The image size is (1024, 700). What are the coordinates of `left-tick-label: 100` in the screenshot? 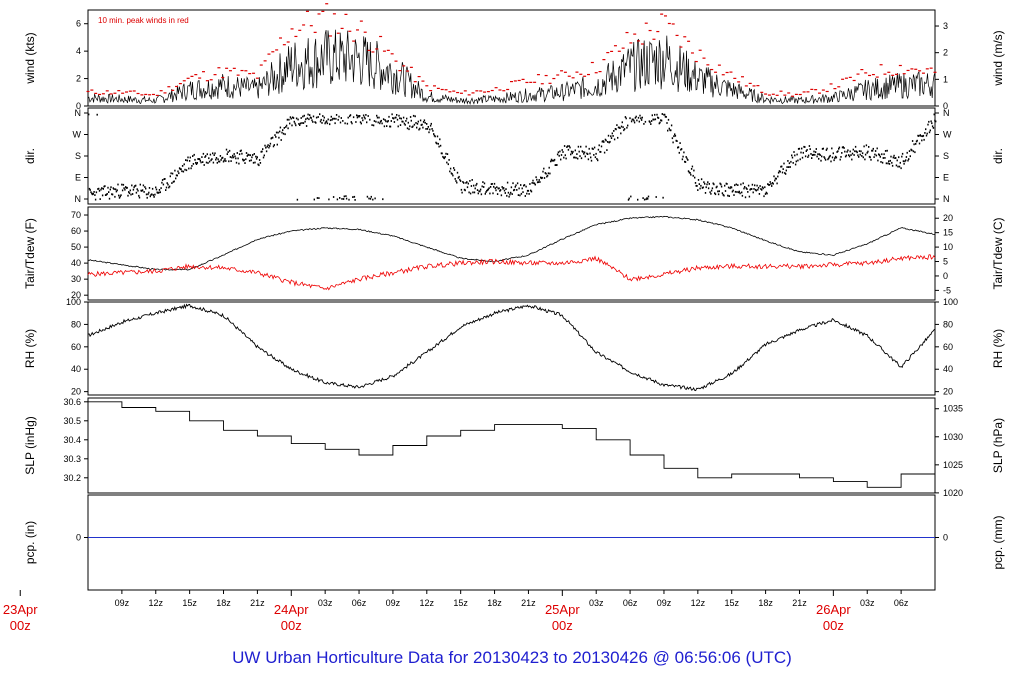 It's located at (73, 302).